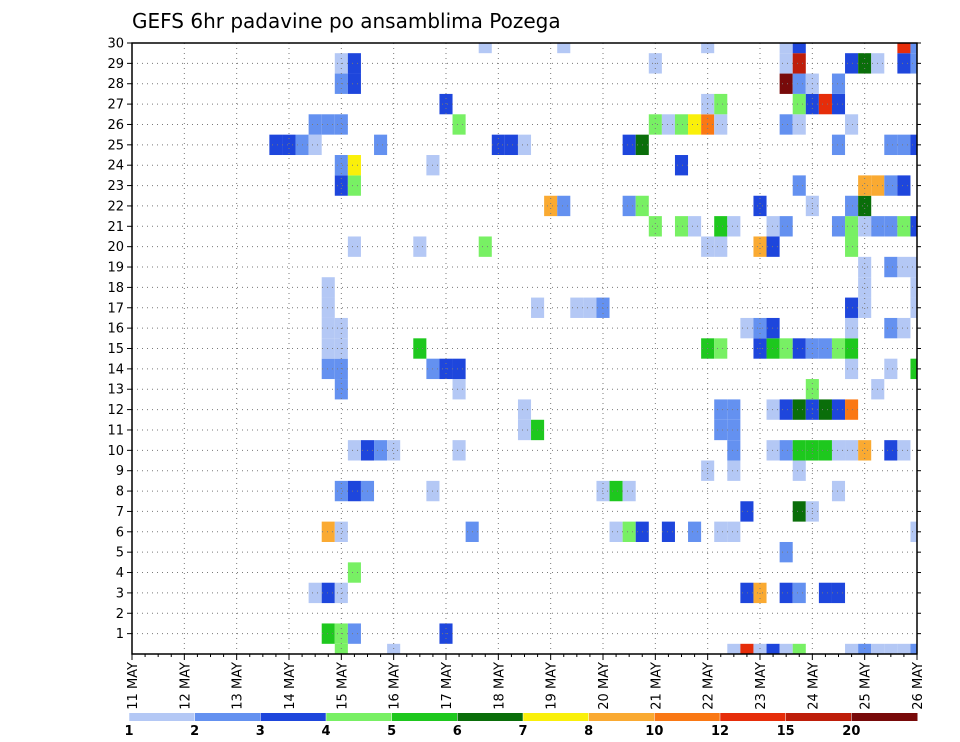 This screenshot has height=742, width=960. Describe the element at coordinates (120, 634) in the screenshot. I see `y-tick-label: 1` at that location.